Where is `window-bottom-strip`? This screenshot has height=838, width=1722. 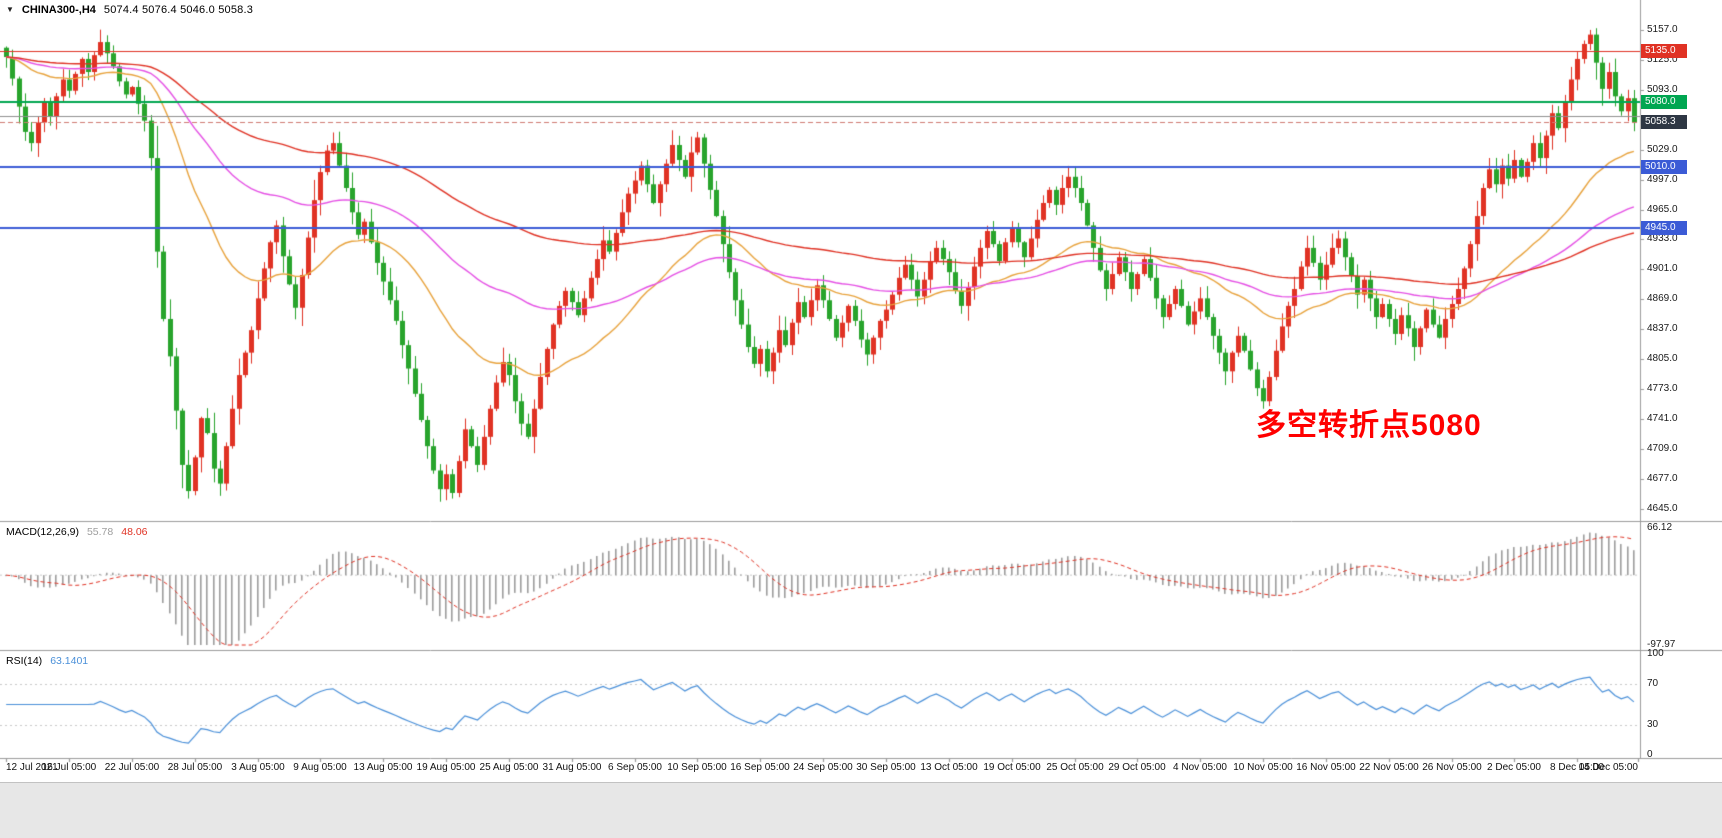 window-bottom-strip is located at coordinates (861, 810).